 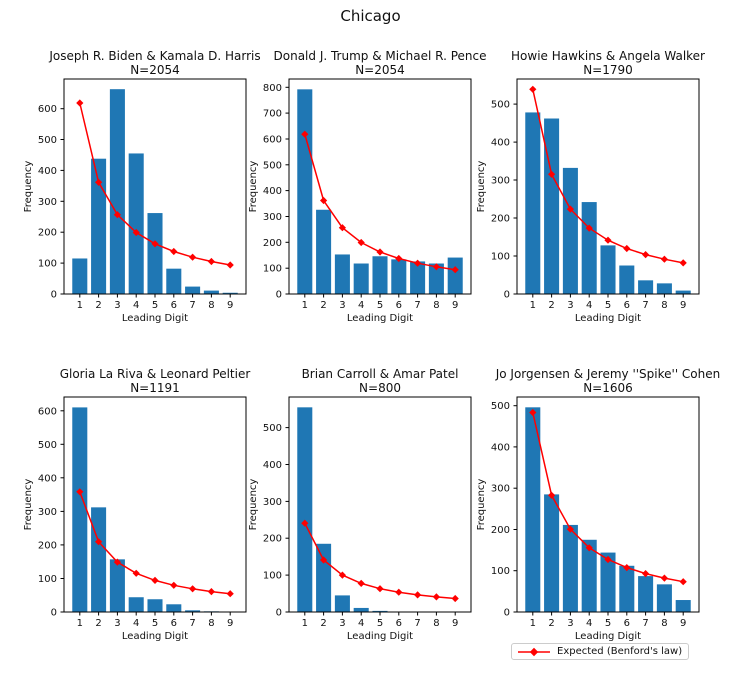 I want to click on y-tick-label: 700, so click(x=272, y=114).